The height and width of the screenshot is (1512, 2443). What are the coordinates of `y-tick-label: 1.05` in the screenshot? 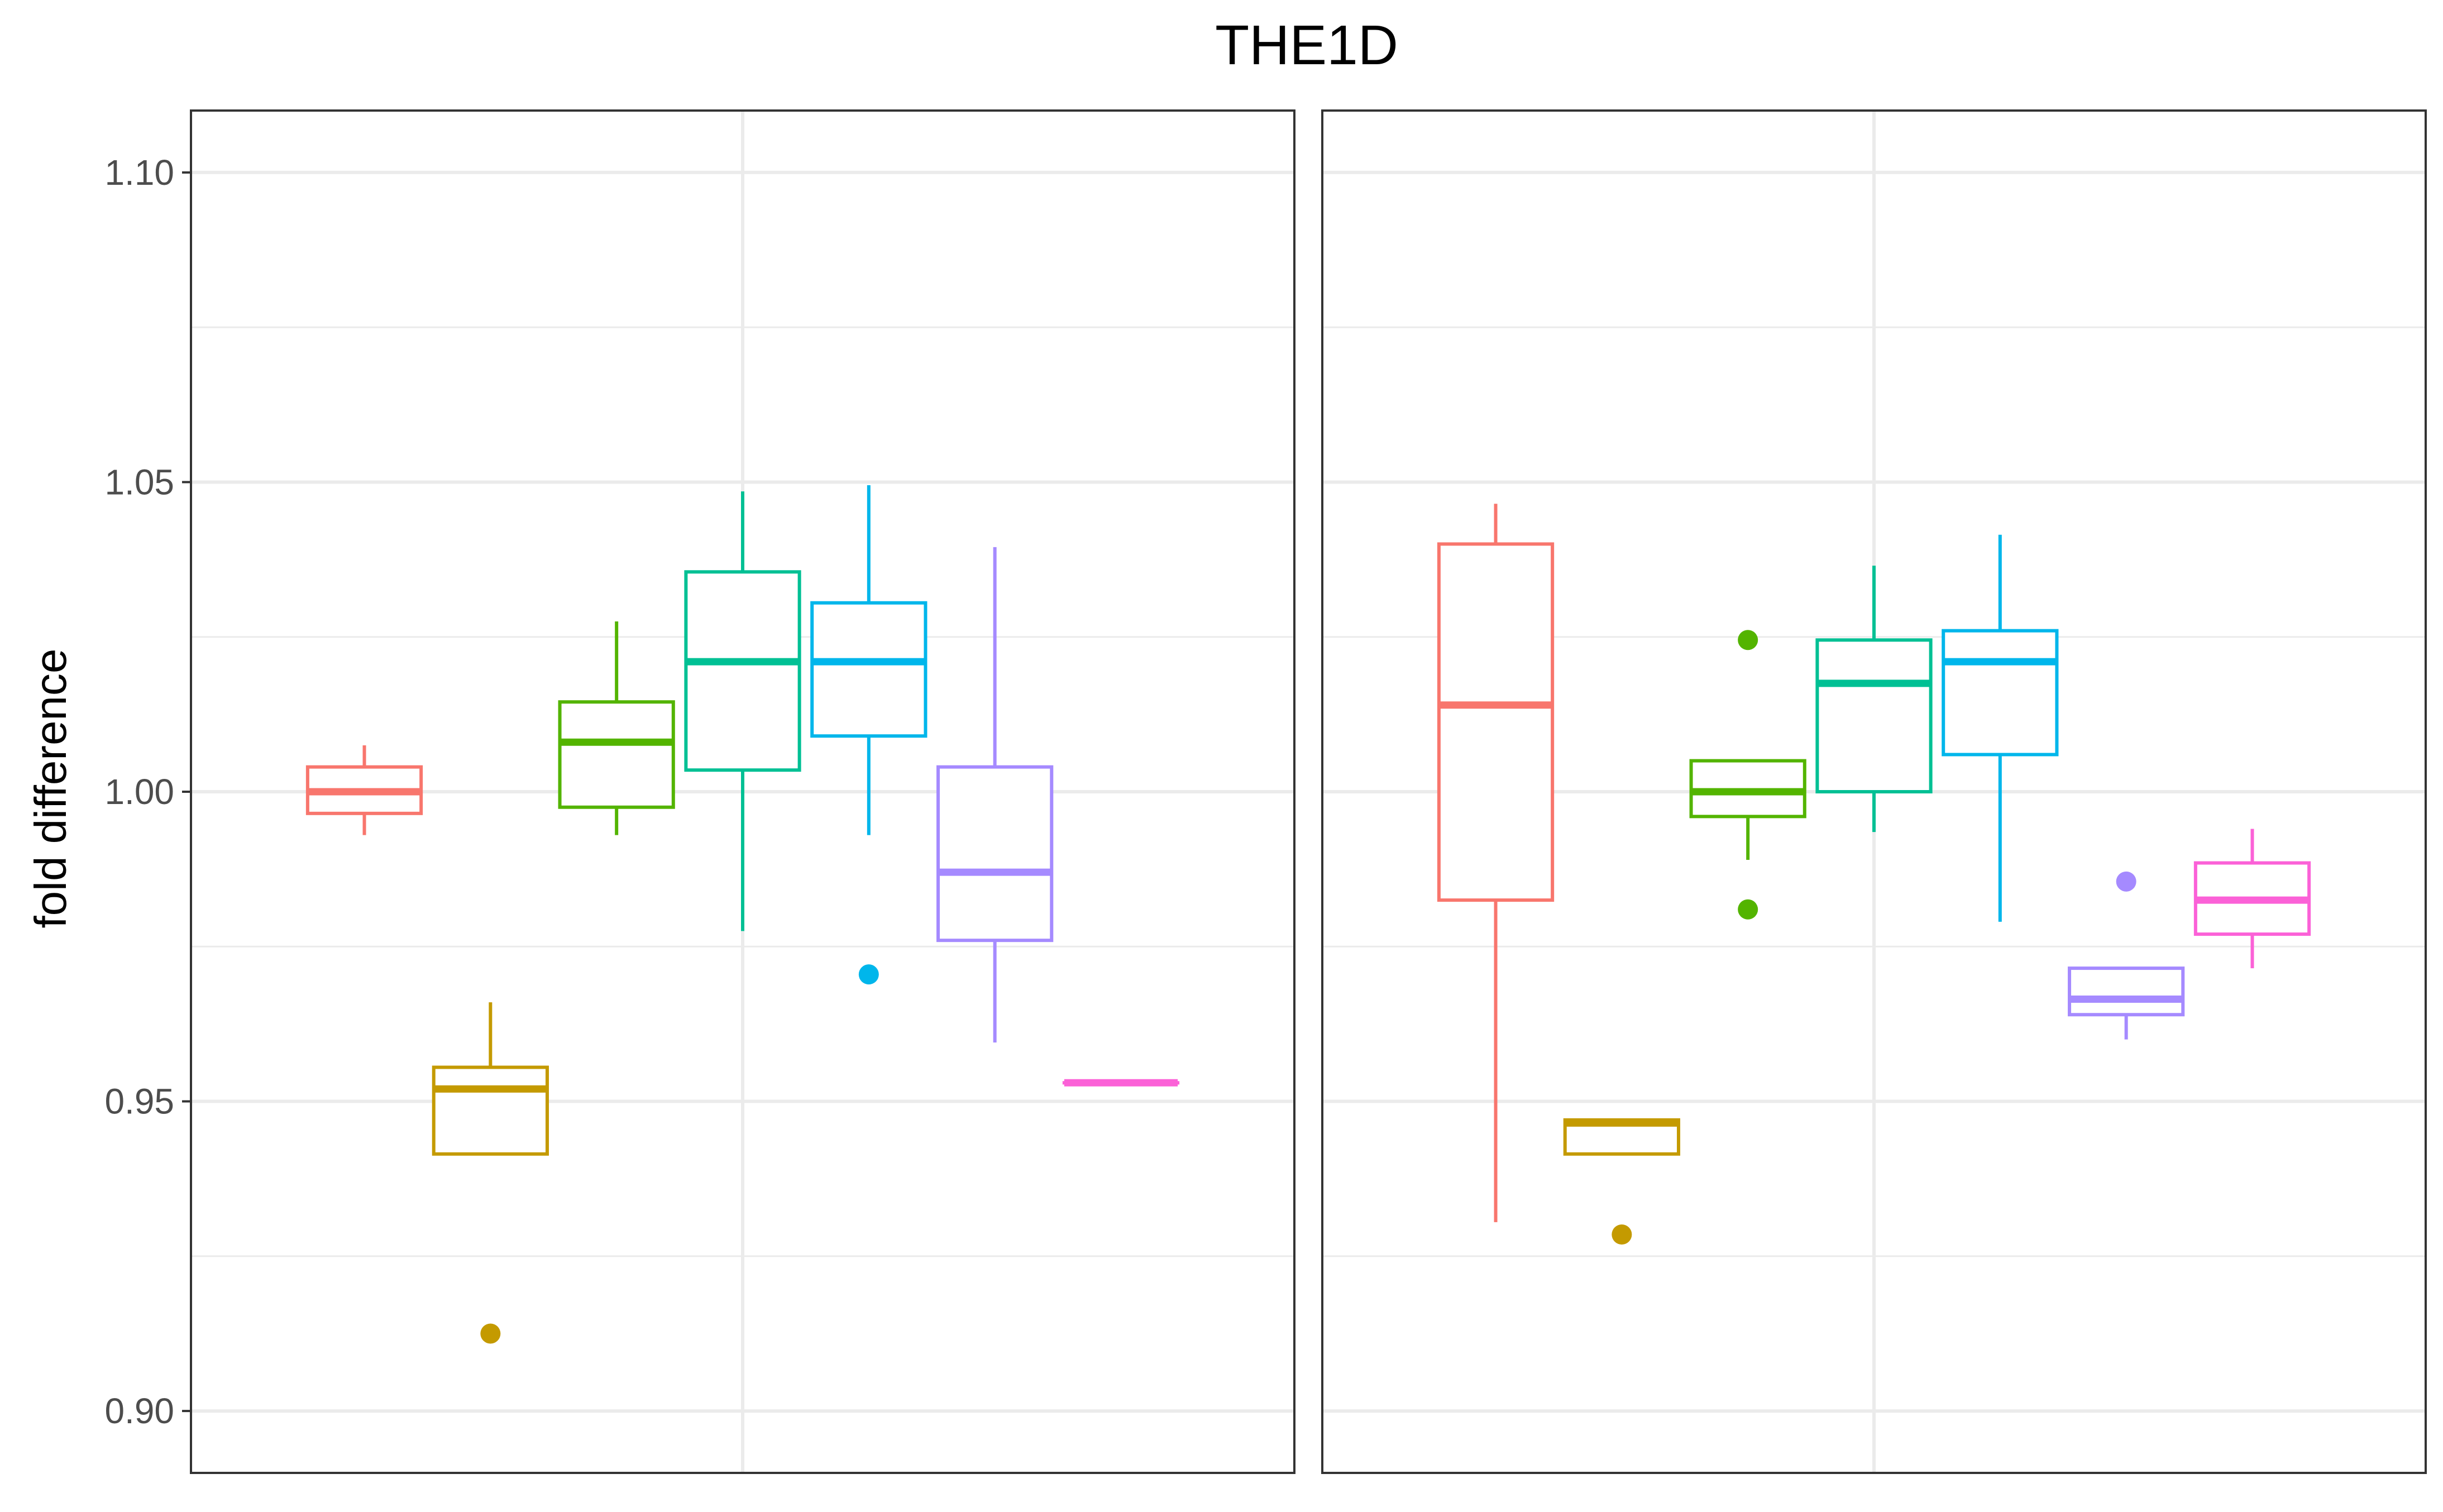 It's located at (139, 482).